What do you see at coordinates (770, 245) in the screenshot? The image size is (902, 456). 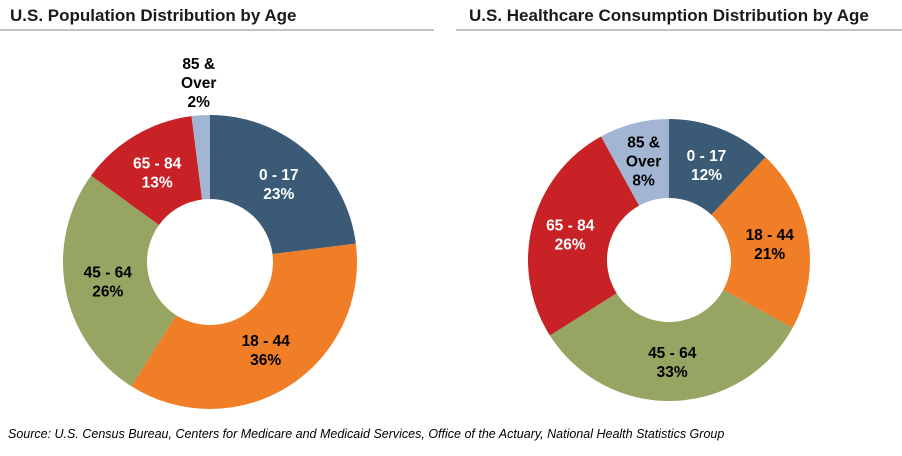 I see `slice-label-age-18-44: 18 - 44 21%` at bounding box center [770, 245].